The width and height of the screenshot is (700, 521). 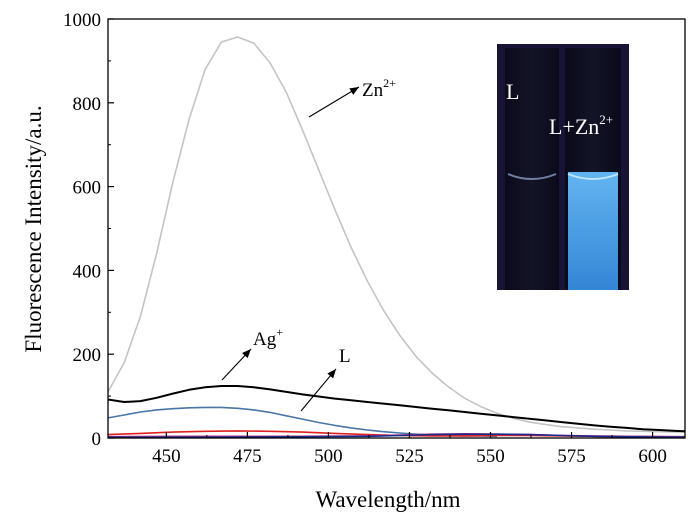 I want to click on ag-annotation-arrow, so click(x=236, y=364).